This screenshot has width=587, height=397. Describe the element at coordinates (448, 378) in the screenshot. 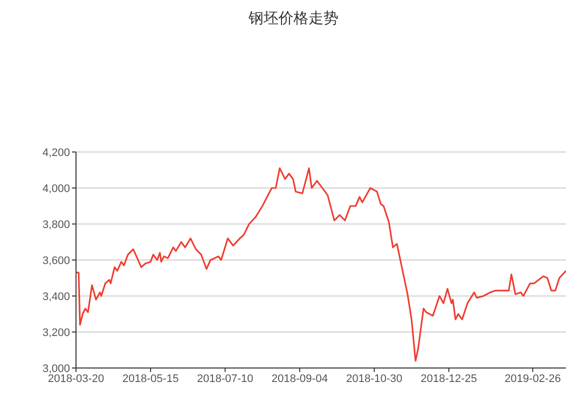

I see `x-tick-label: 2018-12-25` at that location.